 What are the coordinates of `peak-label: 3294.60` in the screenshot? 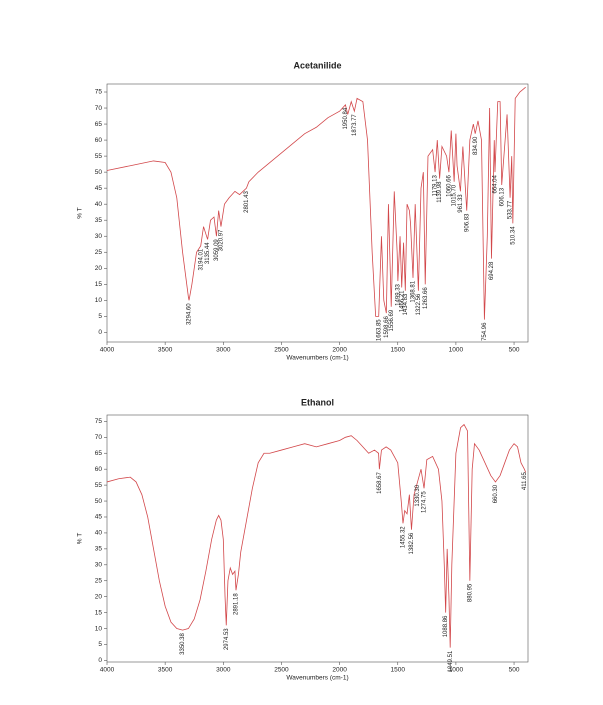 It's located at (190, 314).